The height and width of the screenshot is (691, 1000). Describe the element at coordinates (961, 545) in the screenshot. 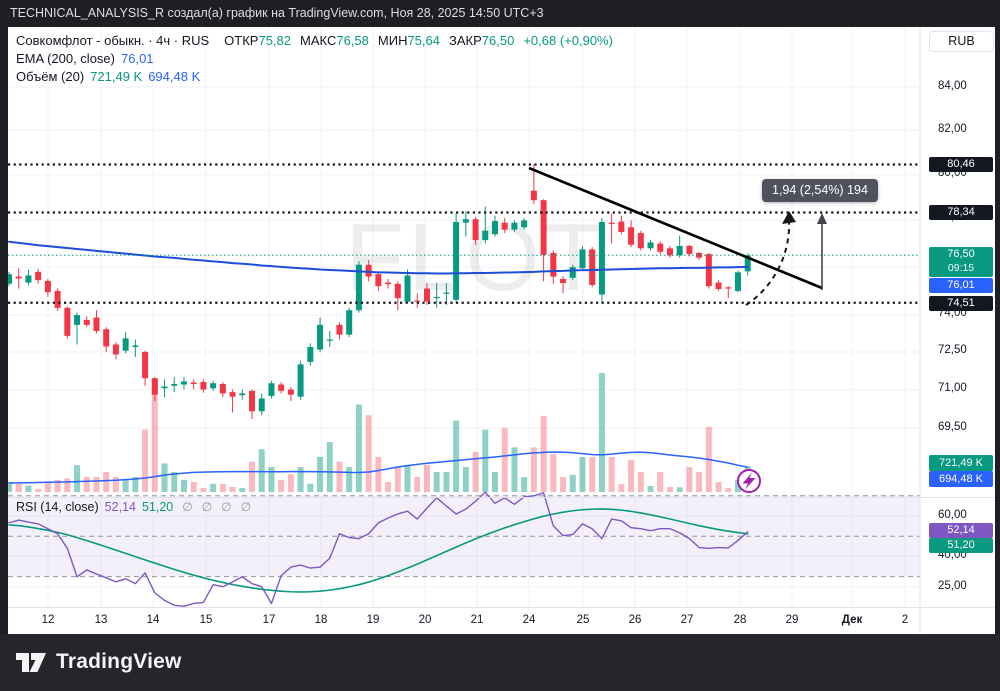

I see `price-badge: 51,20` at that location.